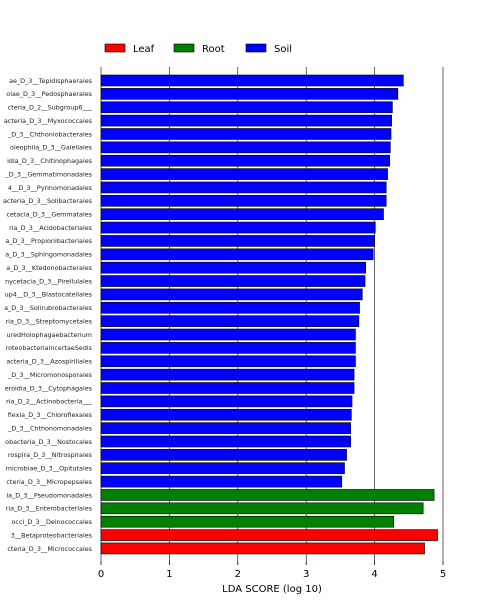 Image resolution: width=504 pixels, height=608 pixels. Describe the element at coordinates (49, 174) in the screenshot. I see `y-tick-label: _D_3__Gemmatimonadales` at that location.